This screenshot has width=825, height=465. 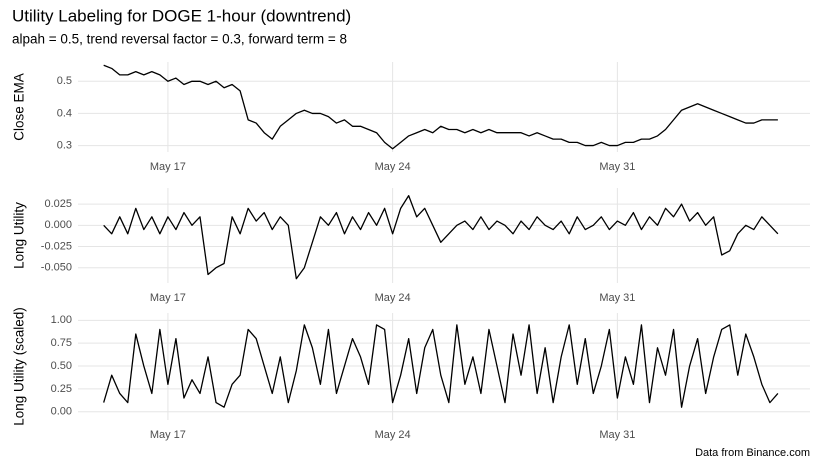 What do you see at coordinates (58, 225) in the screenshot?
I see `y-tick-label: 0.000` at bounding box center [58, 225].